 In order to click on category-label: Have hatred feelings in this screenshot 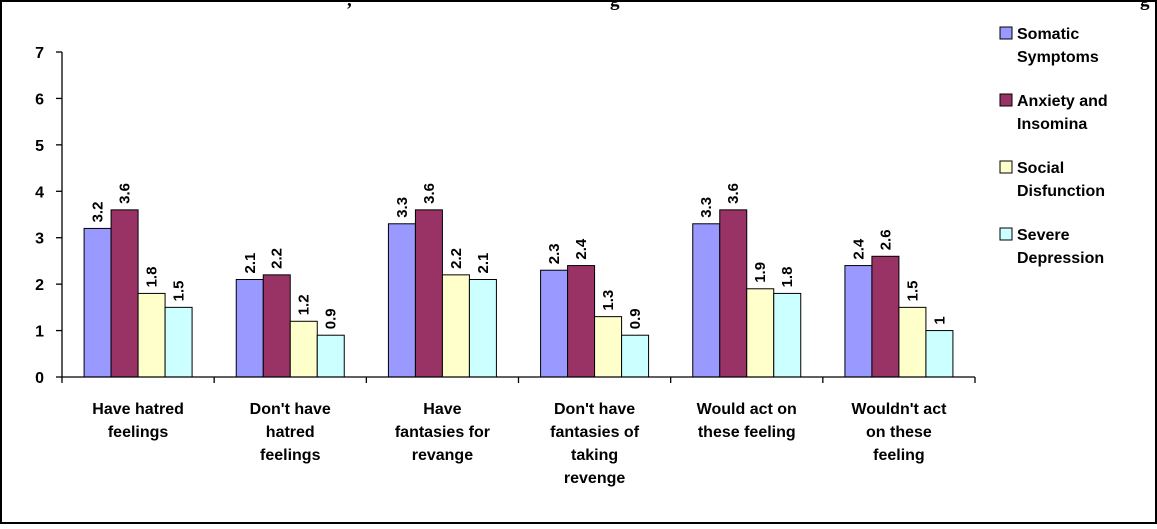, I will do `click(138, 421)`.